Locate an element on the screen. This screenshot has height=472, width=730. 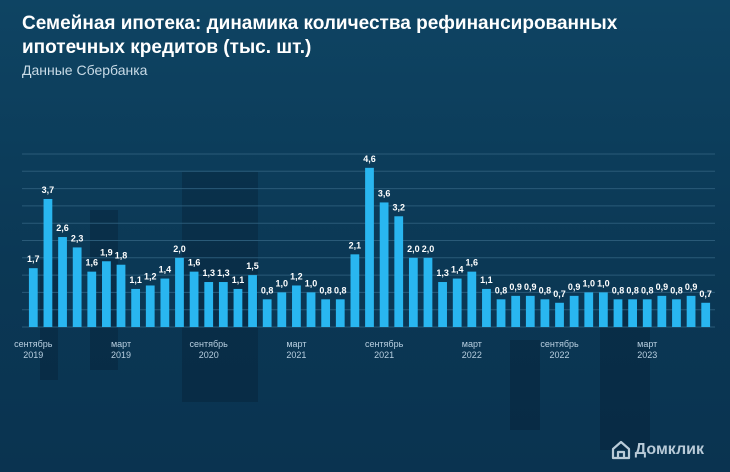
x-tick-label: 2022 is located at coordinates (560, 355).